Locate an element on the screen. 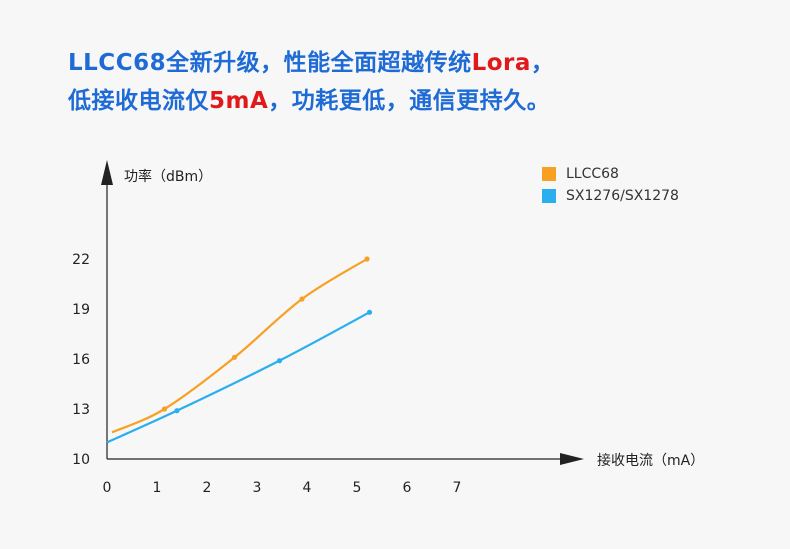 The height and width of the screenshot is (549, 790). legend-swatch-llcc68 is located at coordinates (549, 174).